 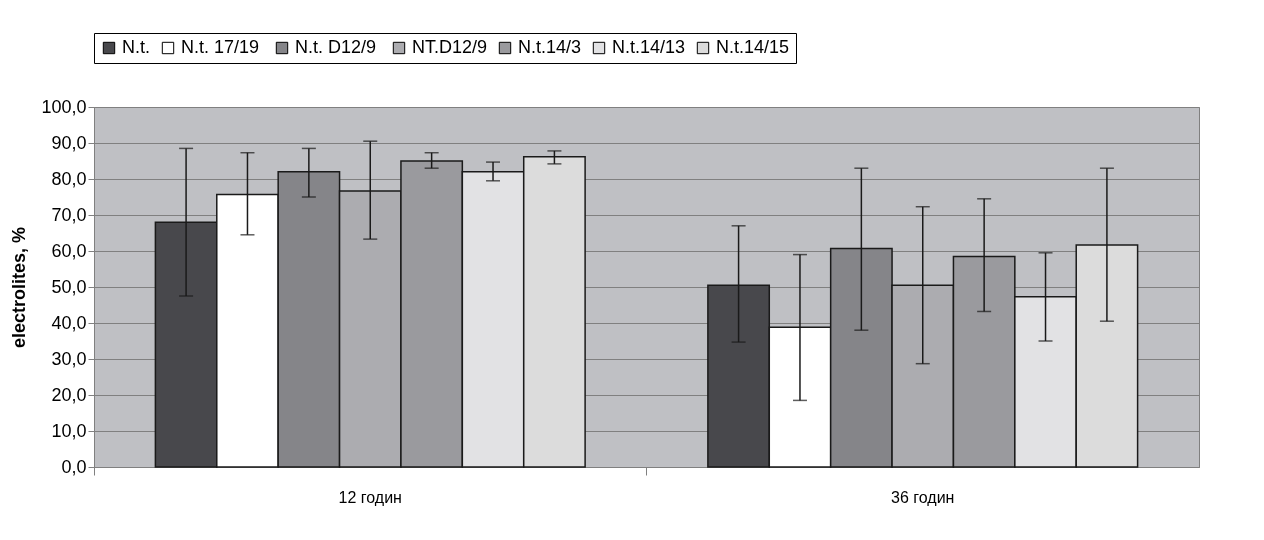 I want to click on y-tick-label: 0,0, so click(x=74, y=466).